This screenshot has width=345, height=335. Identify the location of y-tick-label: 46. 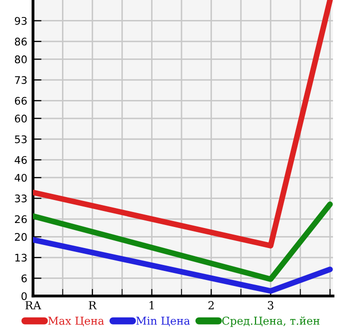
(20, 160).